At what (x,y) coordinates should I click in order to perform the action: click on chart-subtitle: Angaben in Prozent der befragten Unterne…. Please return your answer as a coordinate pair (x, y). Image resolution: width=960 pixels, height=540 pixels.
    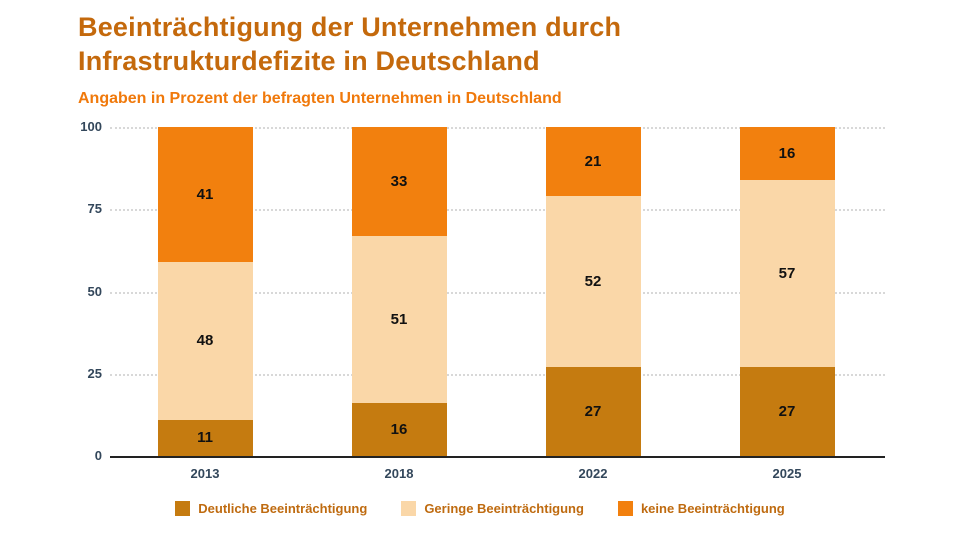
    Looking at the image, I should click on (320, 98).